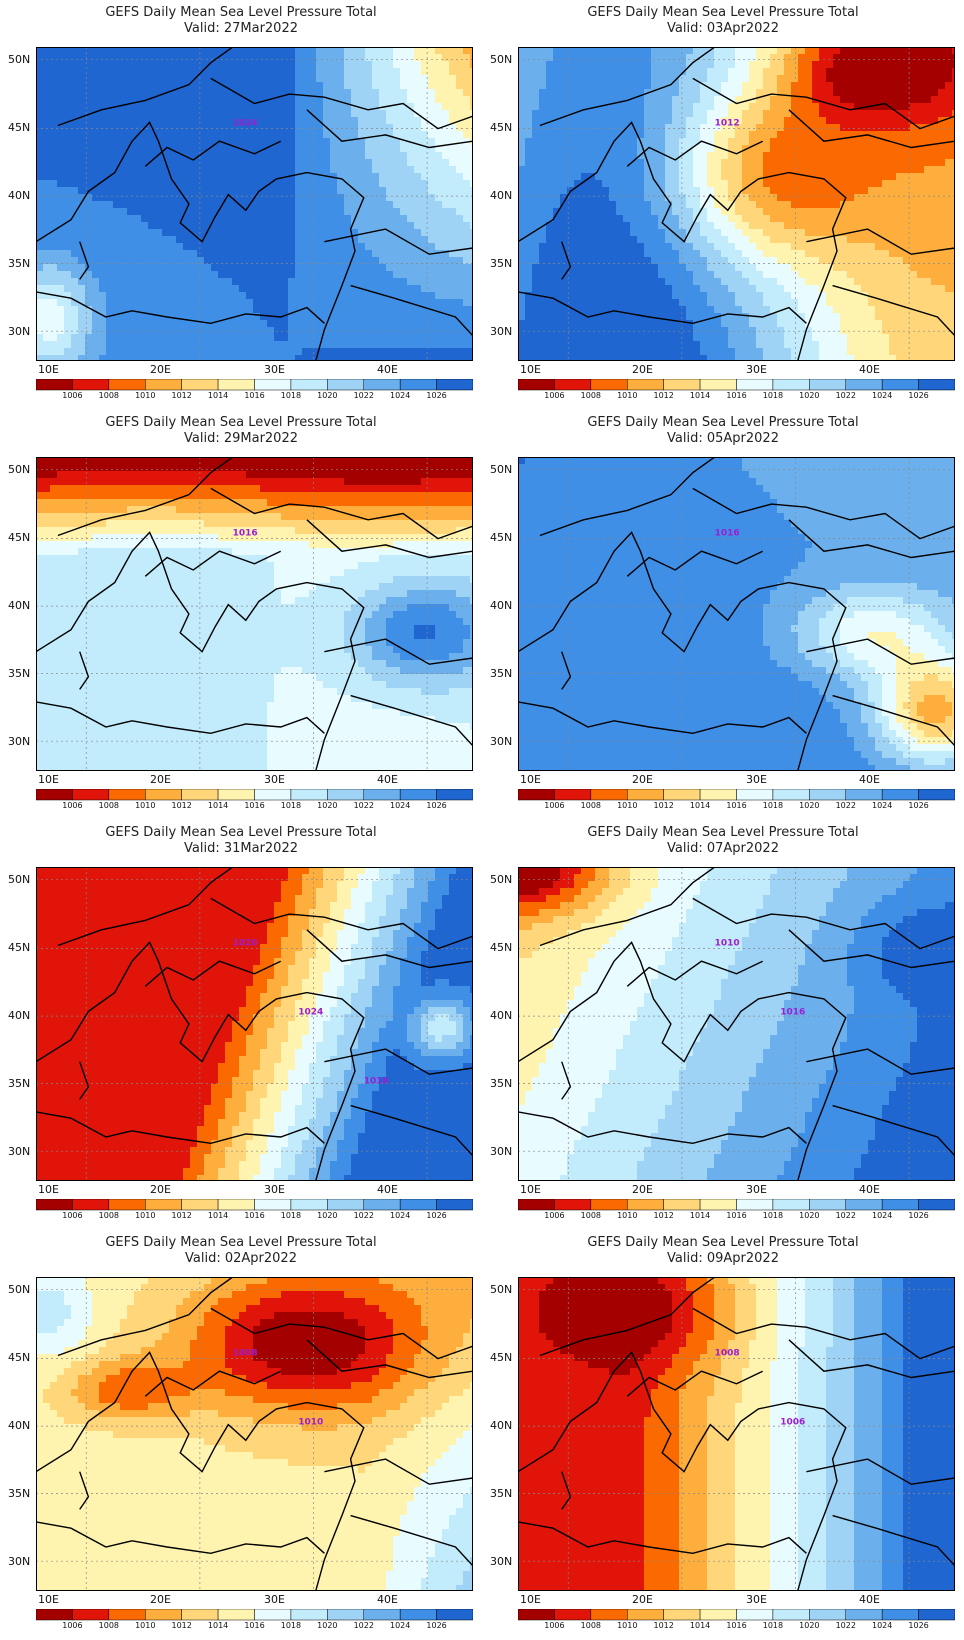  Describe the element at coordinates (663, 1625) in the screenshot. I see `colorbar-label: 1012` at that location.